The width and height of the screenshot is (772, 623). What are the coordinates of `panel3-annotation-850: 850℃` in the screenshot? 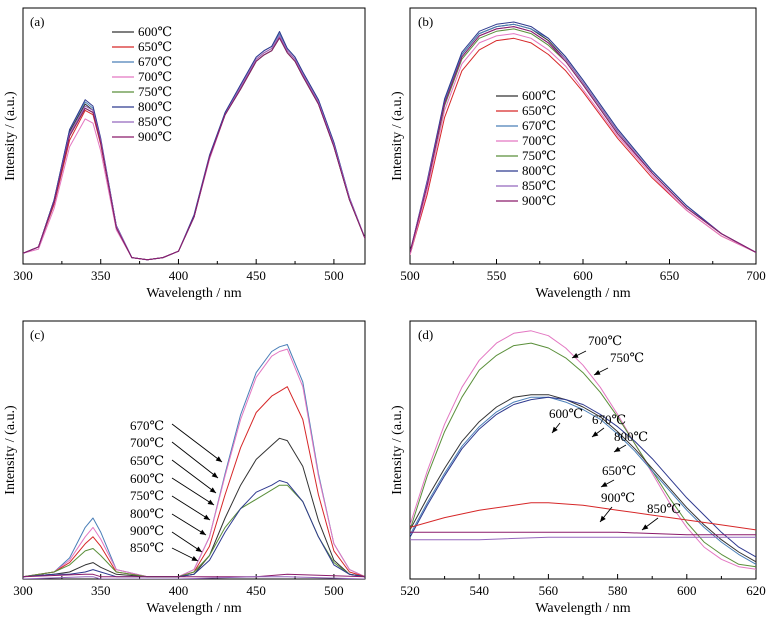 It's located at (664, 508).